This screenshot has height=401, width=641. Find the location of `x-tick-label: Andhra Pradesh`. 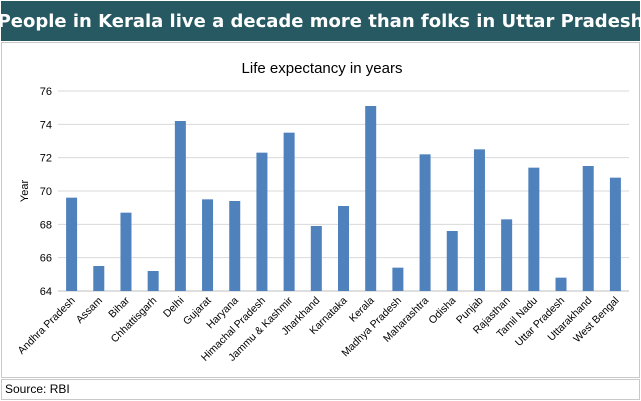

x-tick-label: Andhra Pradesh is located at coordinates (47, 326).